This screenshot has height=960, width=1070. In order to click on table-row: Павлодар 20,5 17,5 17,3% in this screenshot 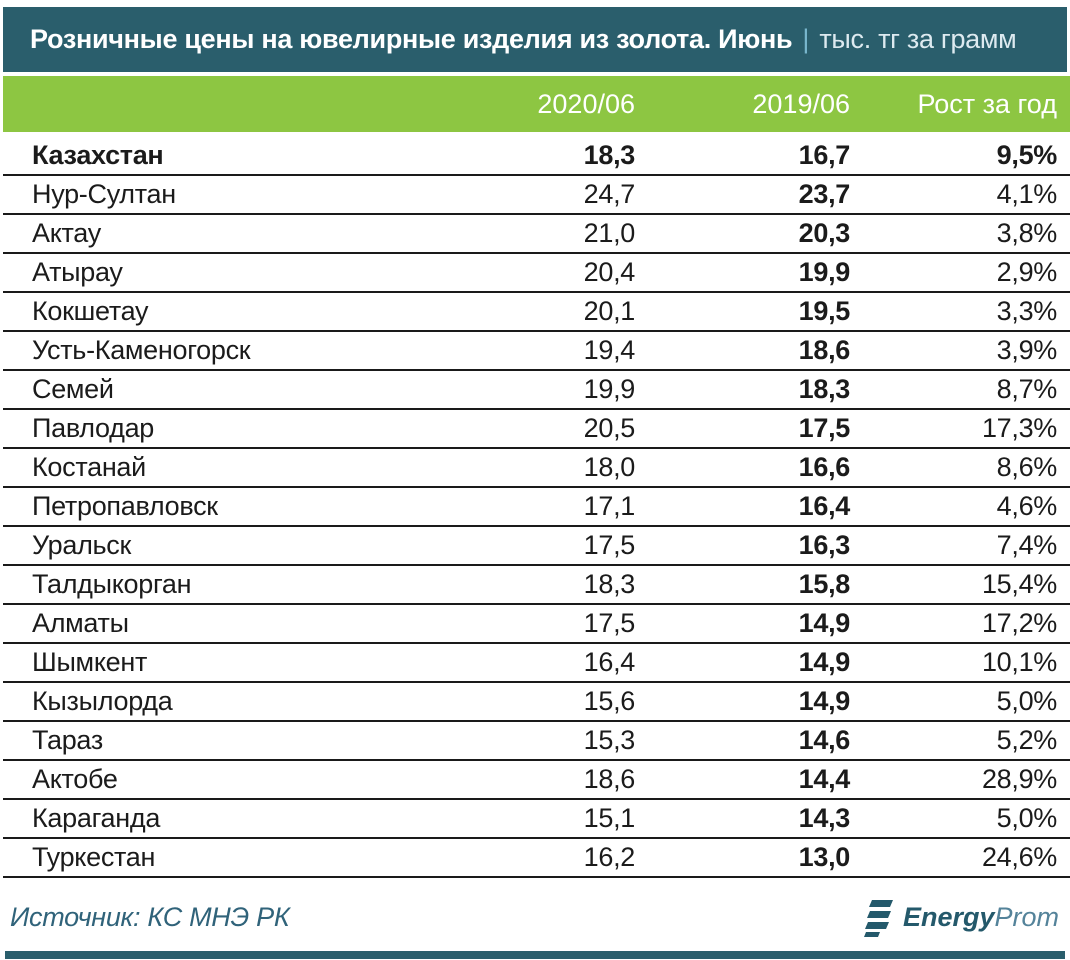, I will do `click(536, 429)`.